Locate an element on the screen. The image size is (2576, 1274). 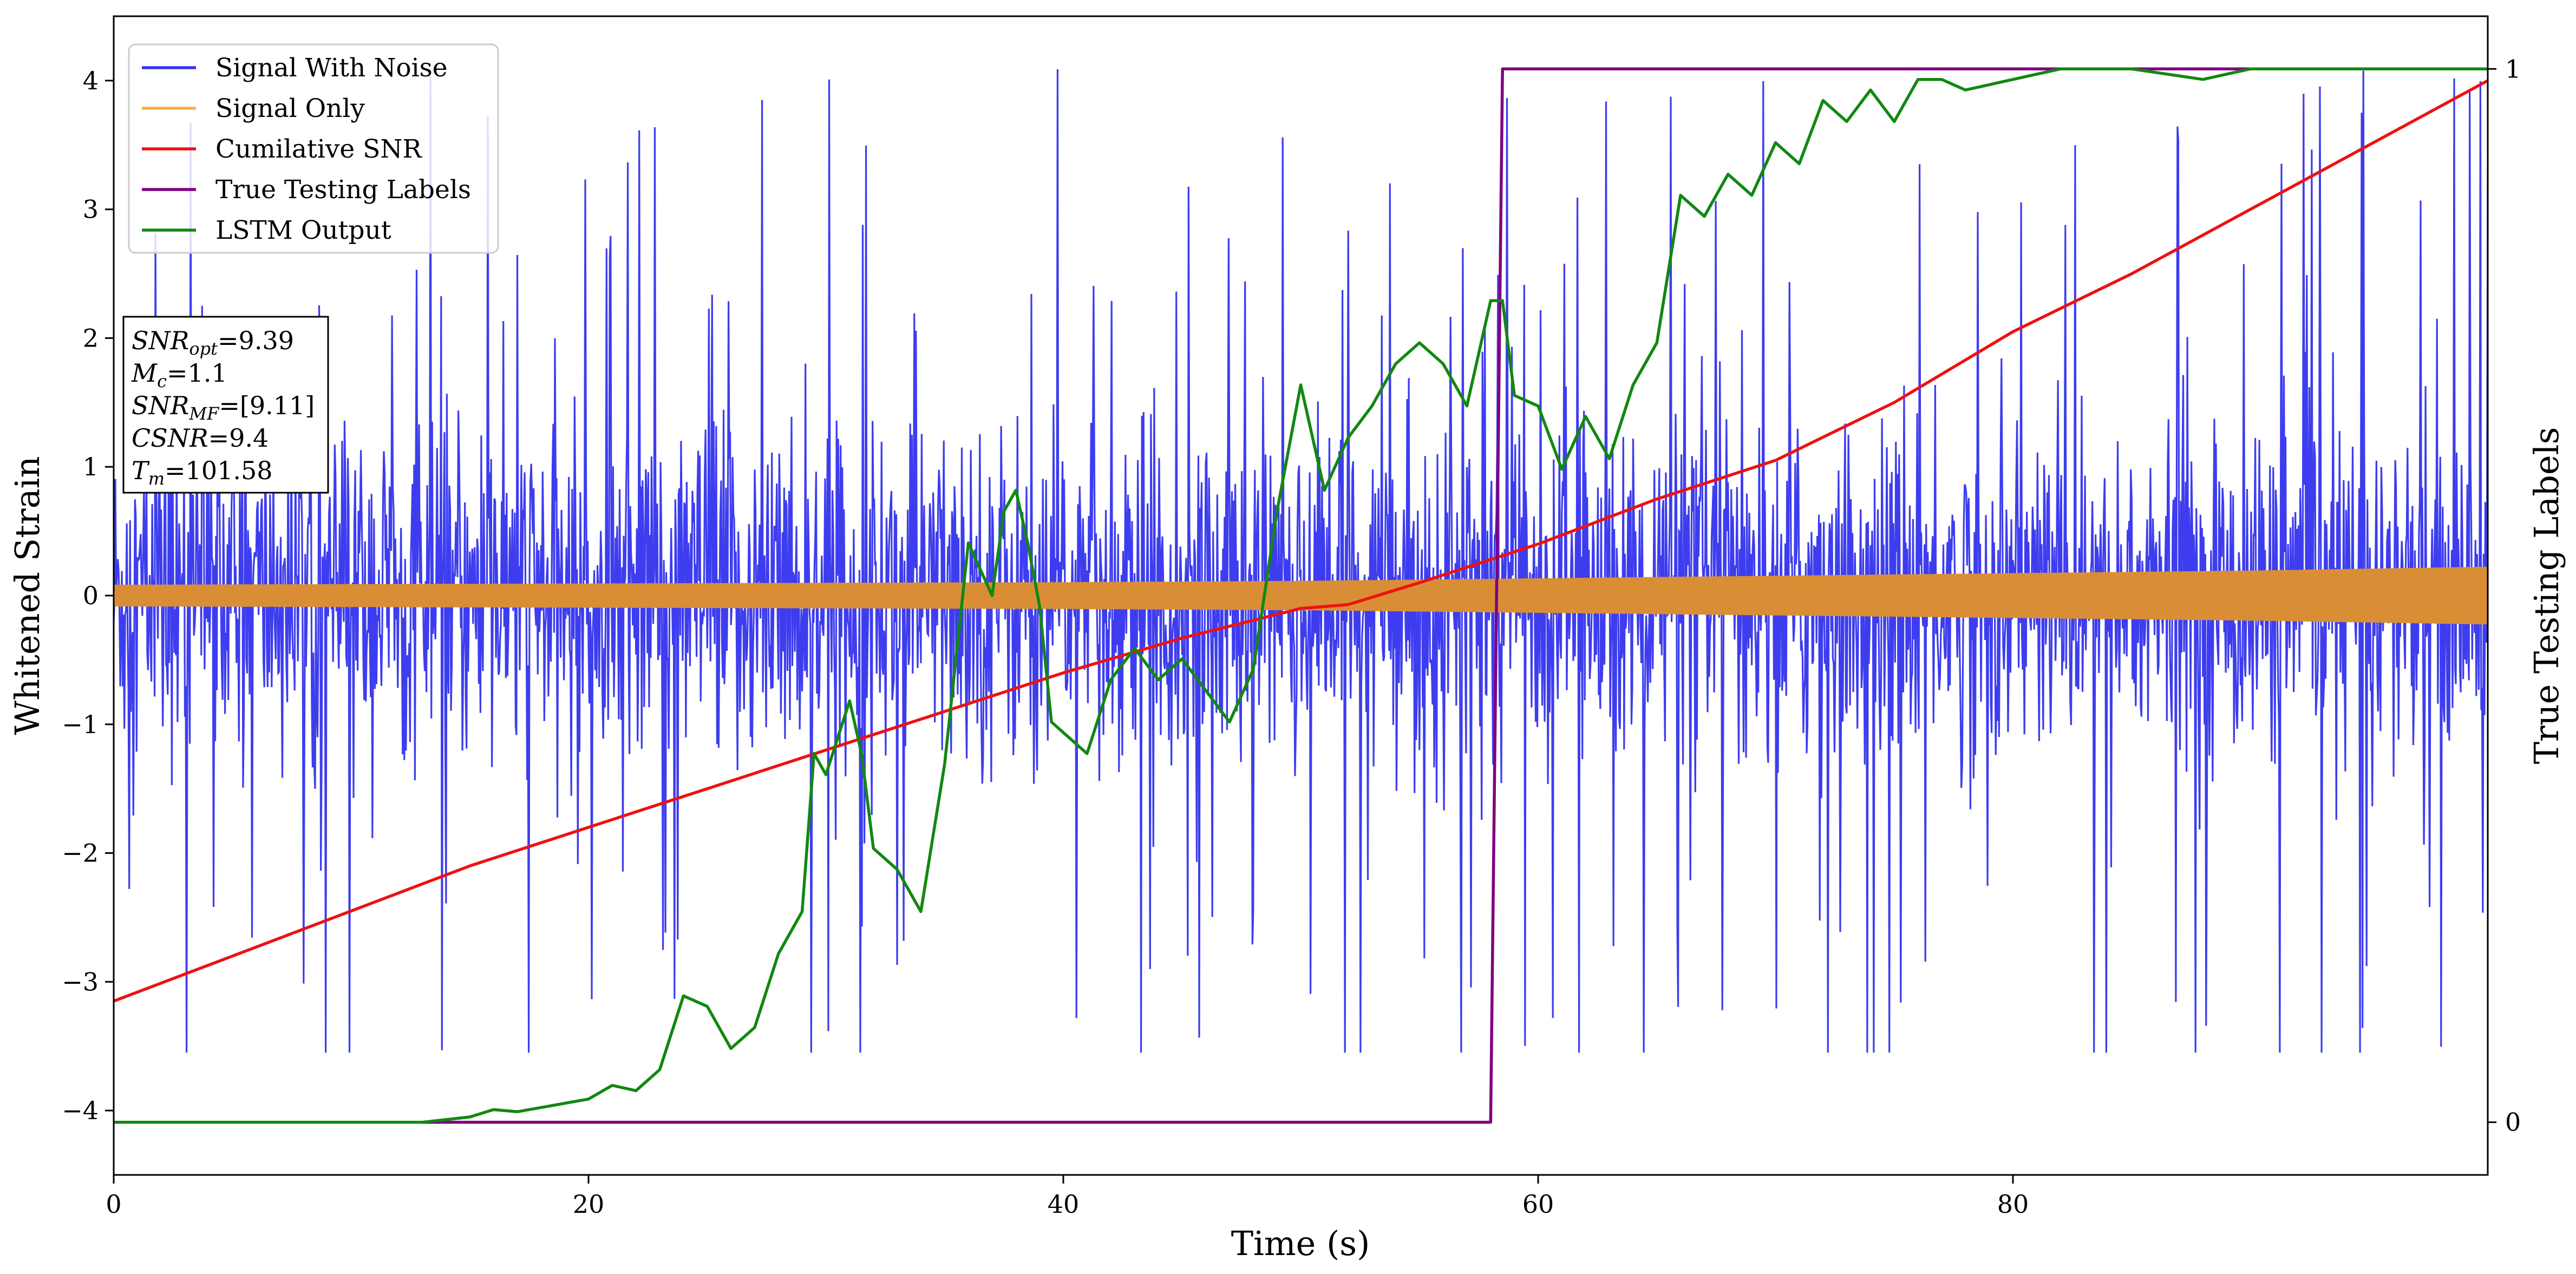
y-tick-label: 2 is located at coordinates (91, 337).